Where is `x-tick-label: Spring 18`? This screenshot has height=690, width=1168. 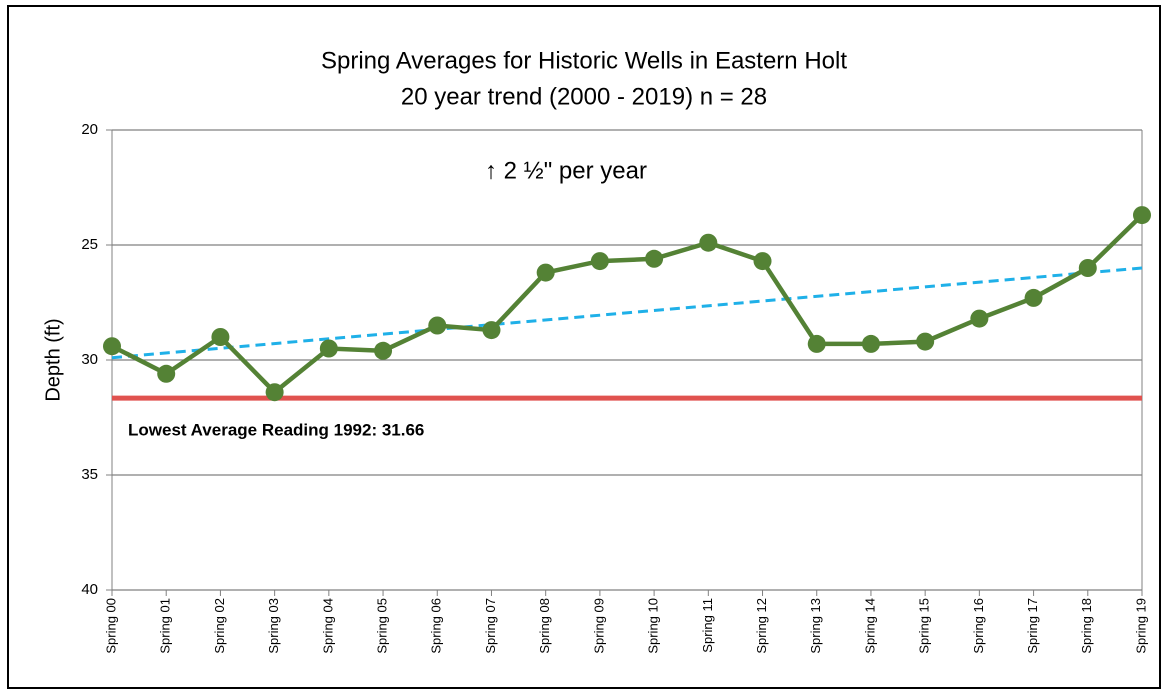 x-tick-label: Spring 18 is located at coordinates (1086, 626).